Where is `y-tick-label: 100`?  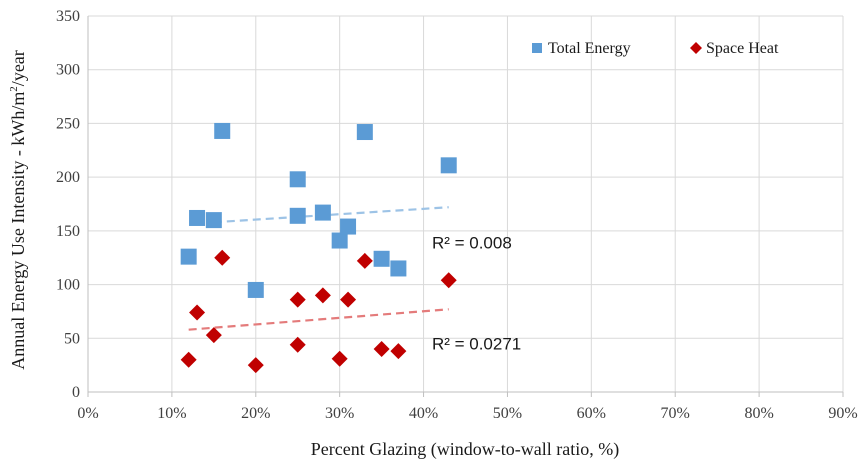 y-tick-label: 100 is located at coordinates (68, 285).